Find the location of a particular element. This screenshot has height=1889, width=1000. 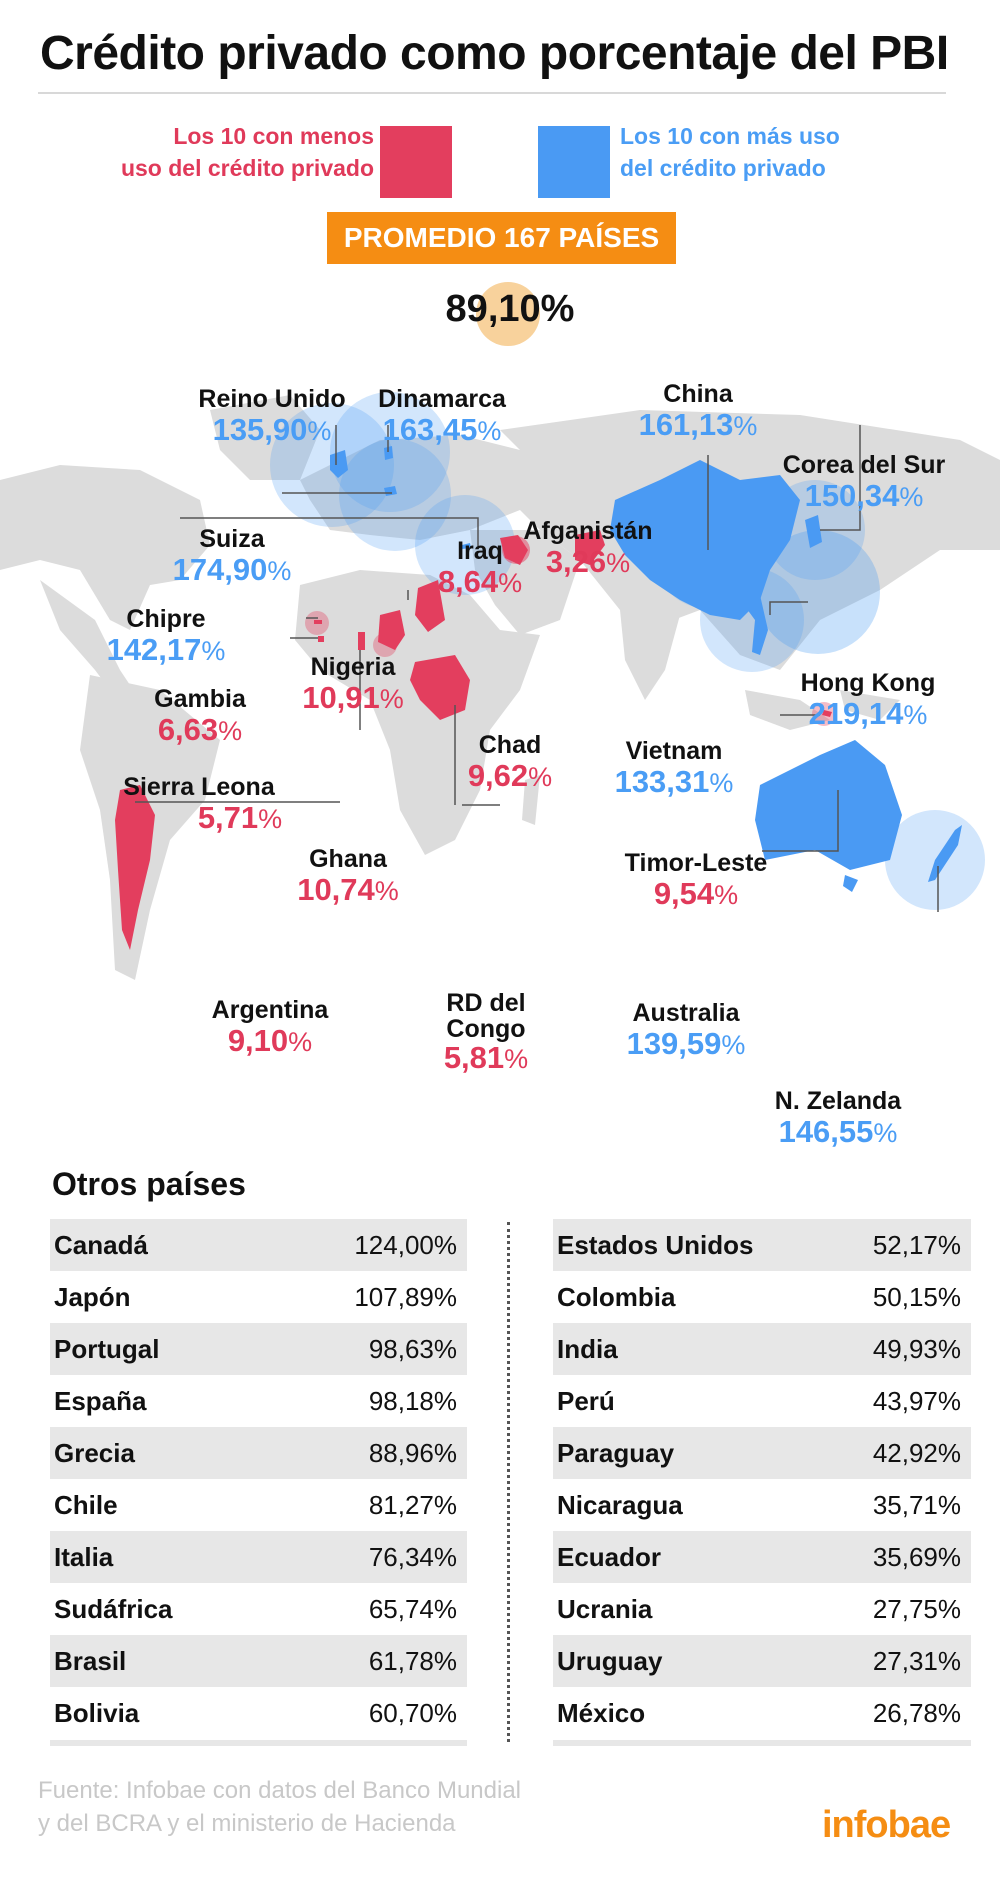

country-name: Estados Unidos is located at coordinates (655, 1244).